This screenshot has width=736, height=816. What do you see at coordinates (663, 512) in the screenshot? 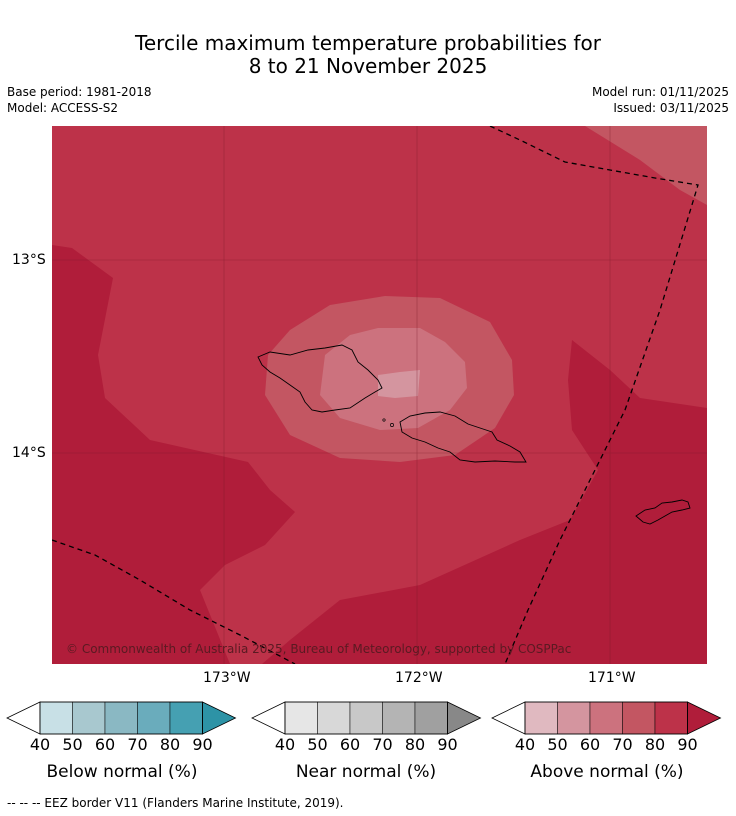
I see `tutuila-island` at bounding box center [663, 512].